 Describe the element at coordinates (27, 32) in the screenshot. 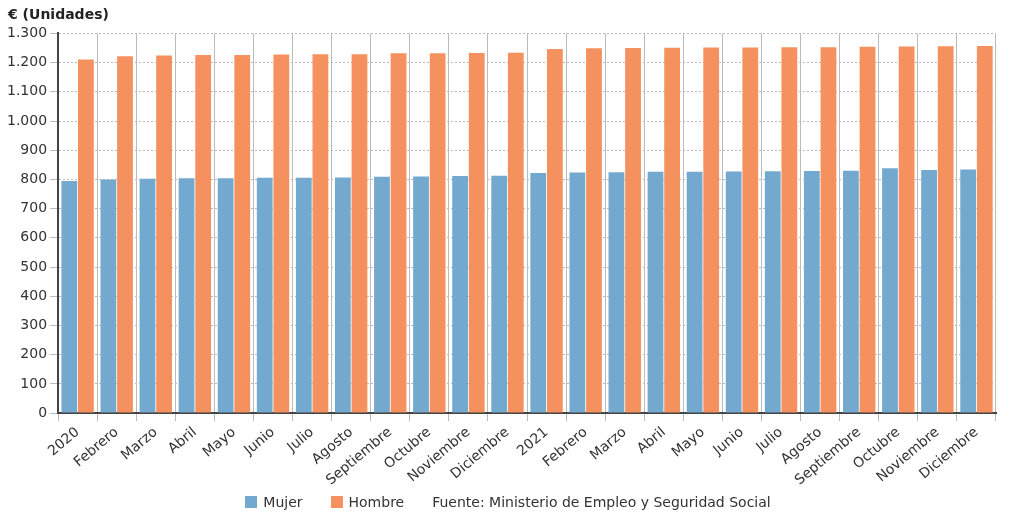

I see `y-tick-label: 1.300` at that location.